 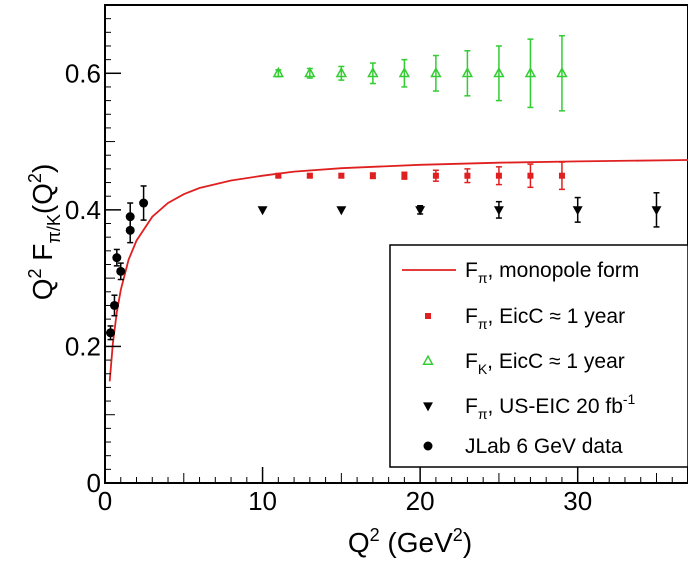 I want to click on legend-useic-swatch, so click(x=428, y=407).